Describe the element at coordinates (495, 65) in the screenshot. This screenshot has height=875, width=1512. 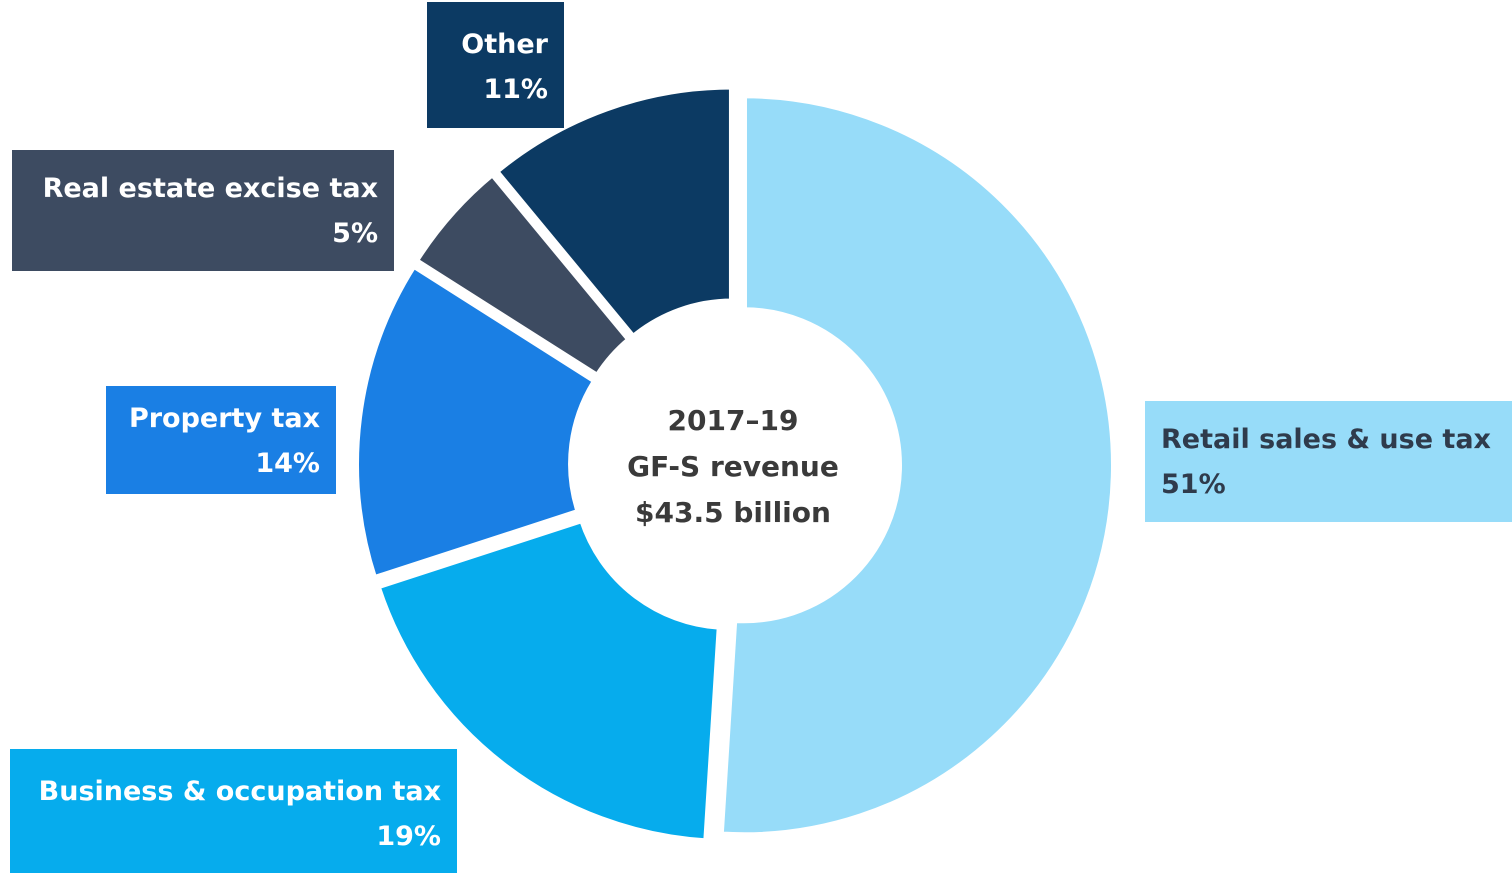
I see `label-other: Other 11%` at that location.